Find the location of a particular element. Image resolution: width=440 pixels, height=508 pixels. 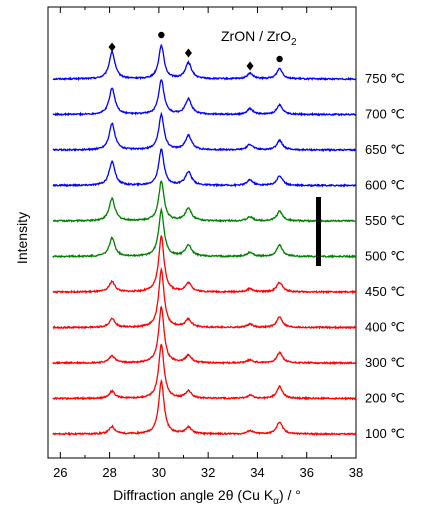

series-label: 200 ℃ is located at coordinates (385, 398).